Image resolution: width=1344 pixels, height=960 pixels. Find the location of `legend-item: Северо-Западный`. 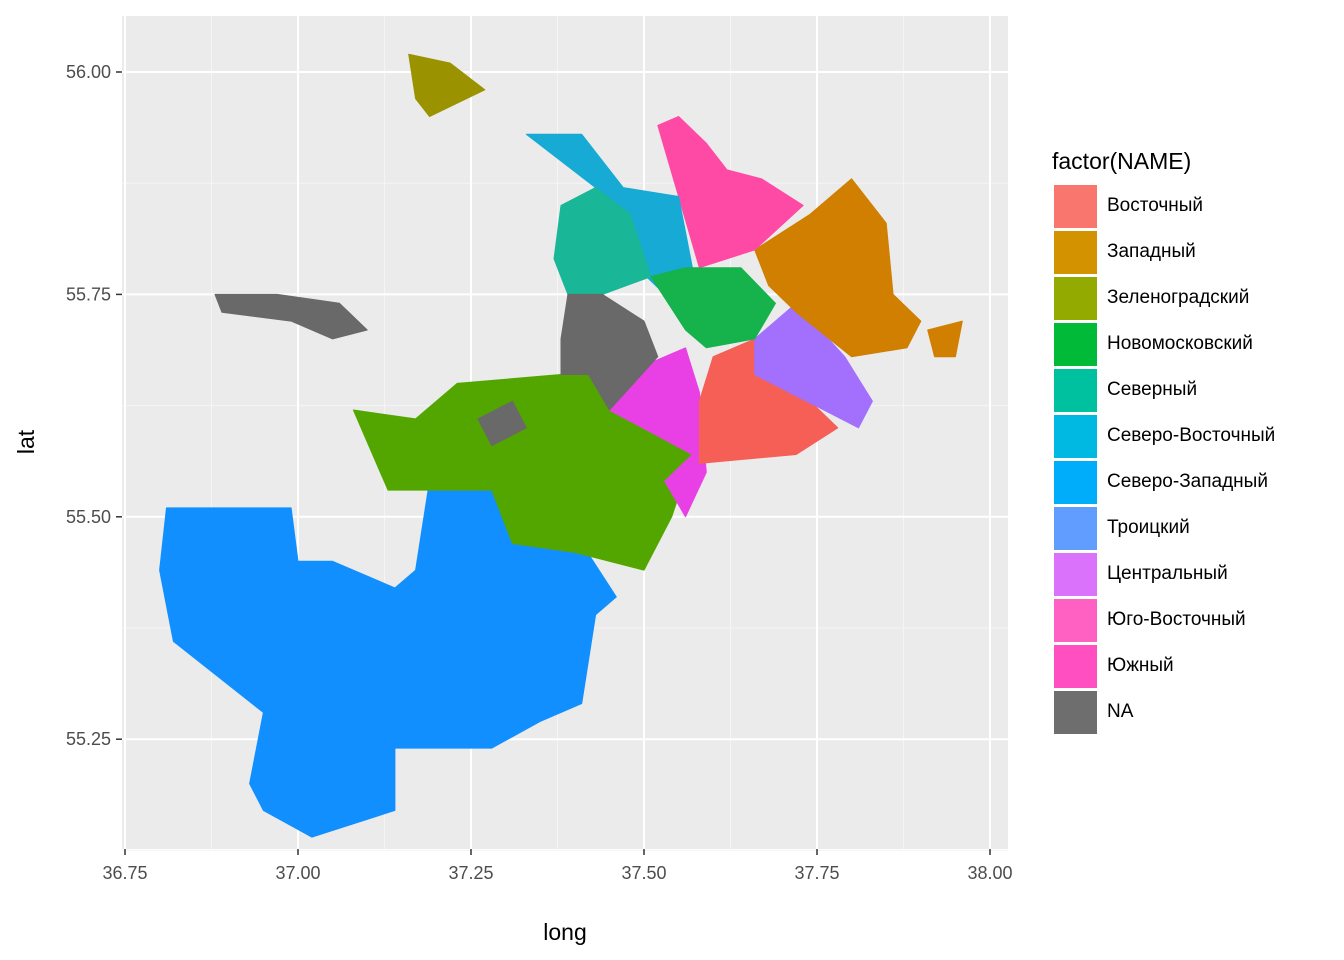

legend-item: Северо-Западный is located at coordinates (1163, 482).